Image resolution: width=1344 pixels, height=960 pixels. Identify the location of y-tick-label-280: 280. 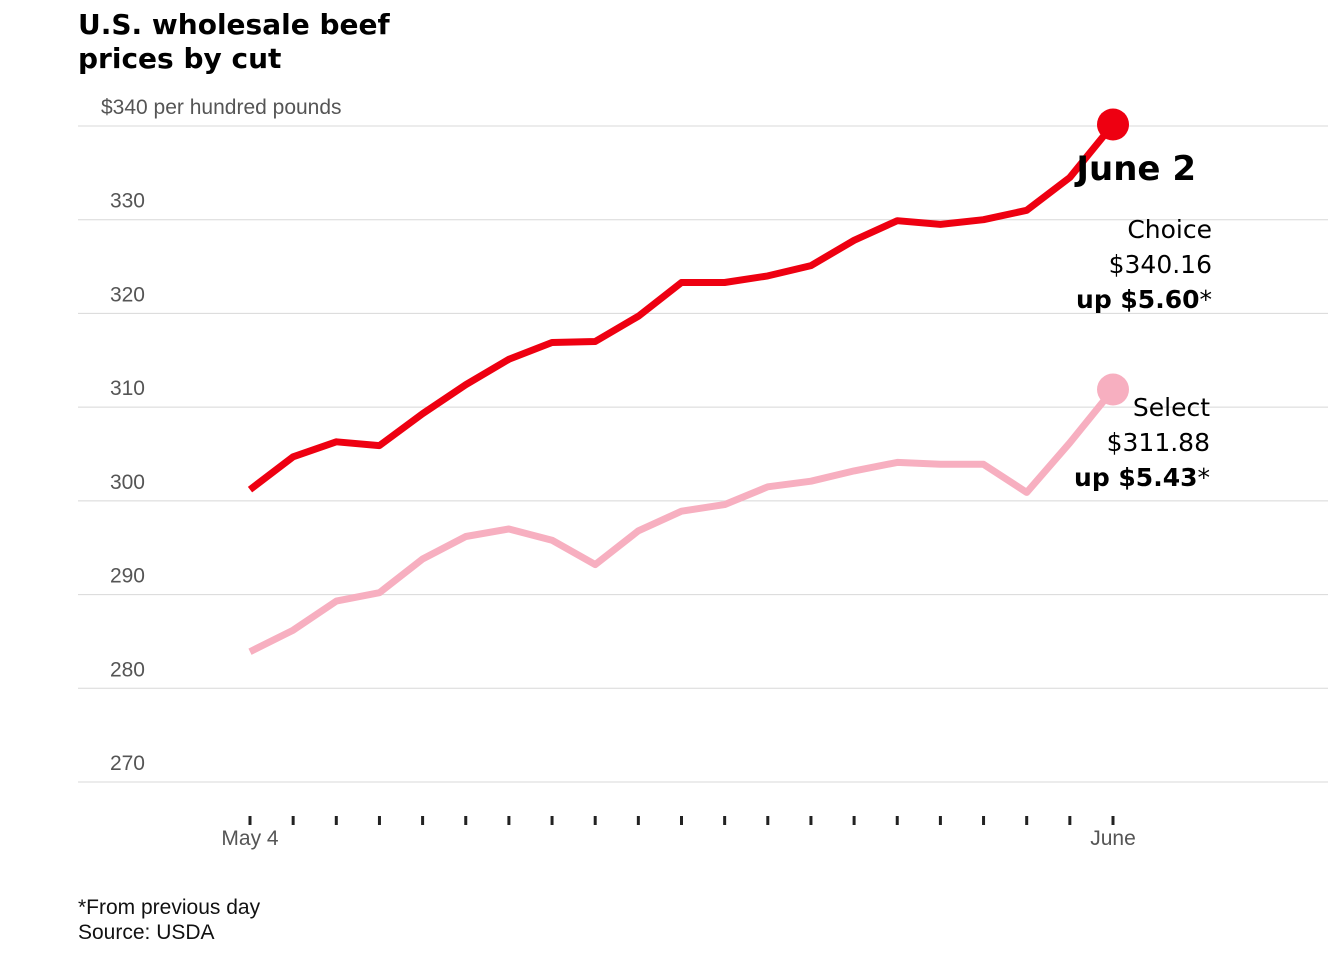
(127, 669).